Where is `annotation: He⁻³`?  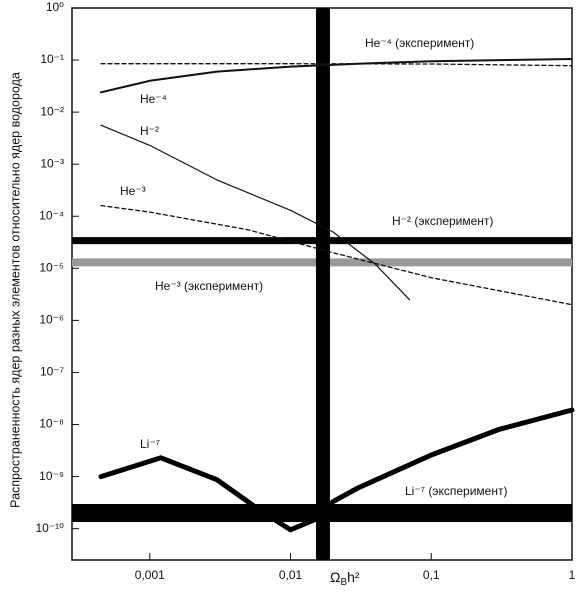 annotation: He⁻³ is located at coordinates (133, 191).